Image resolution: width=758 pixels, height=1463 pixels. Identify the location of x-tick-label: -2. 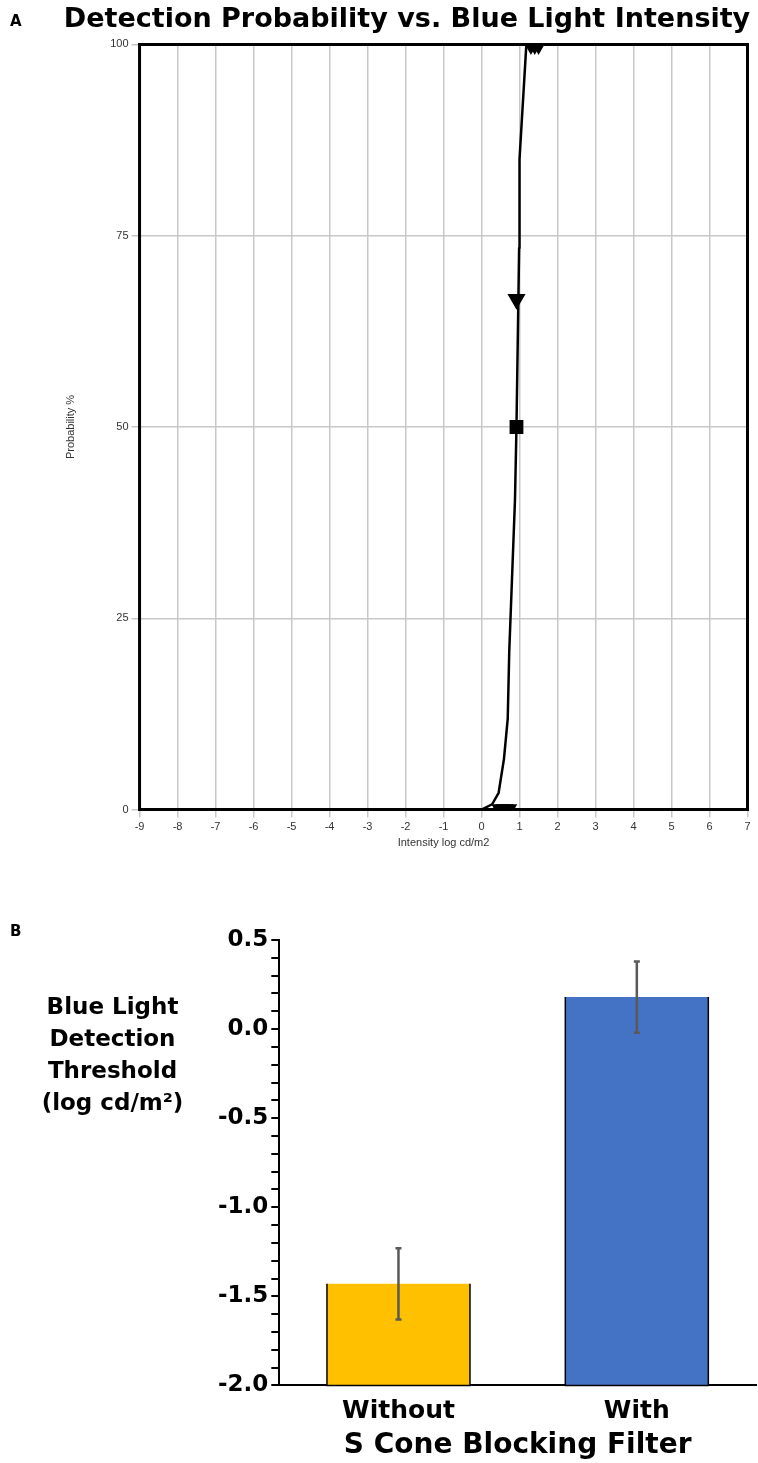
(405, 826).